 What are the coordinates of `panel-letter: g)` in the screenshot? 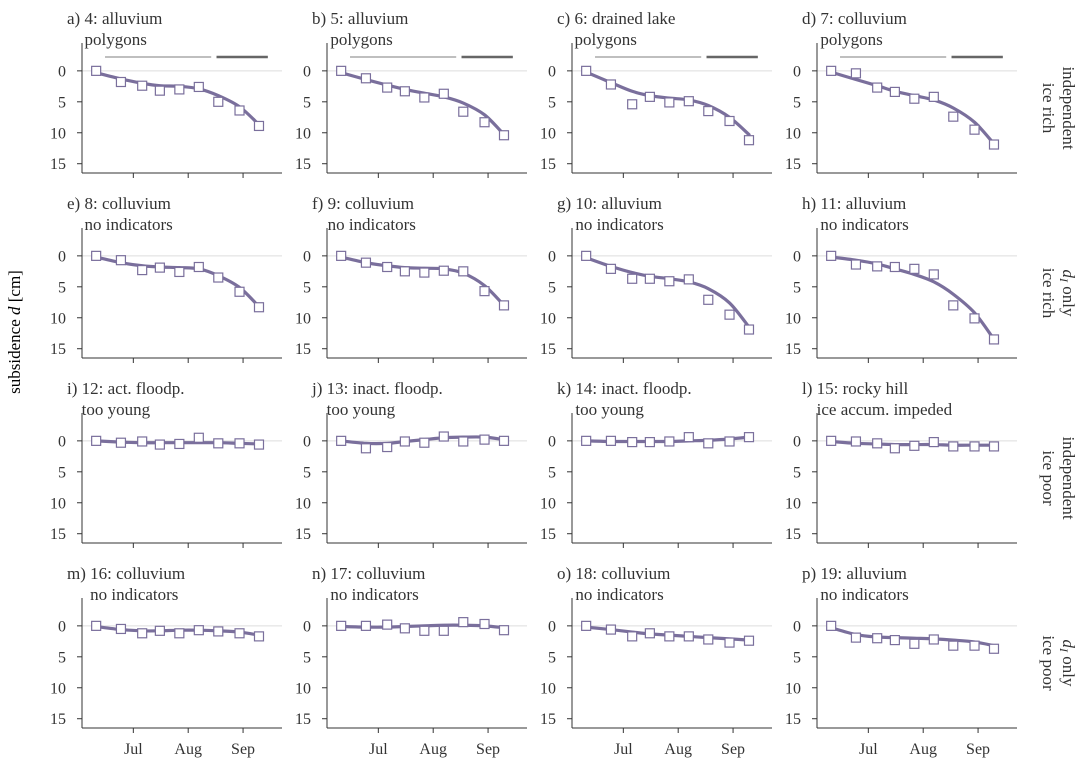 It's located at (566, 203).